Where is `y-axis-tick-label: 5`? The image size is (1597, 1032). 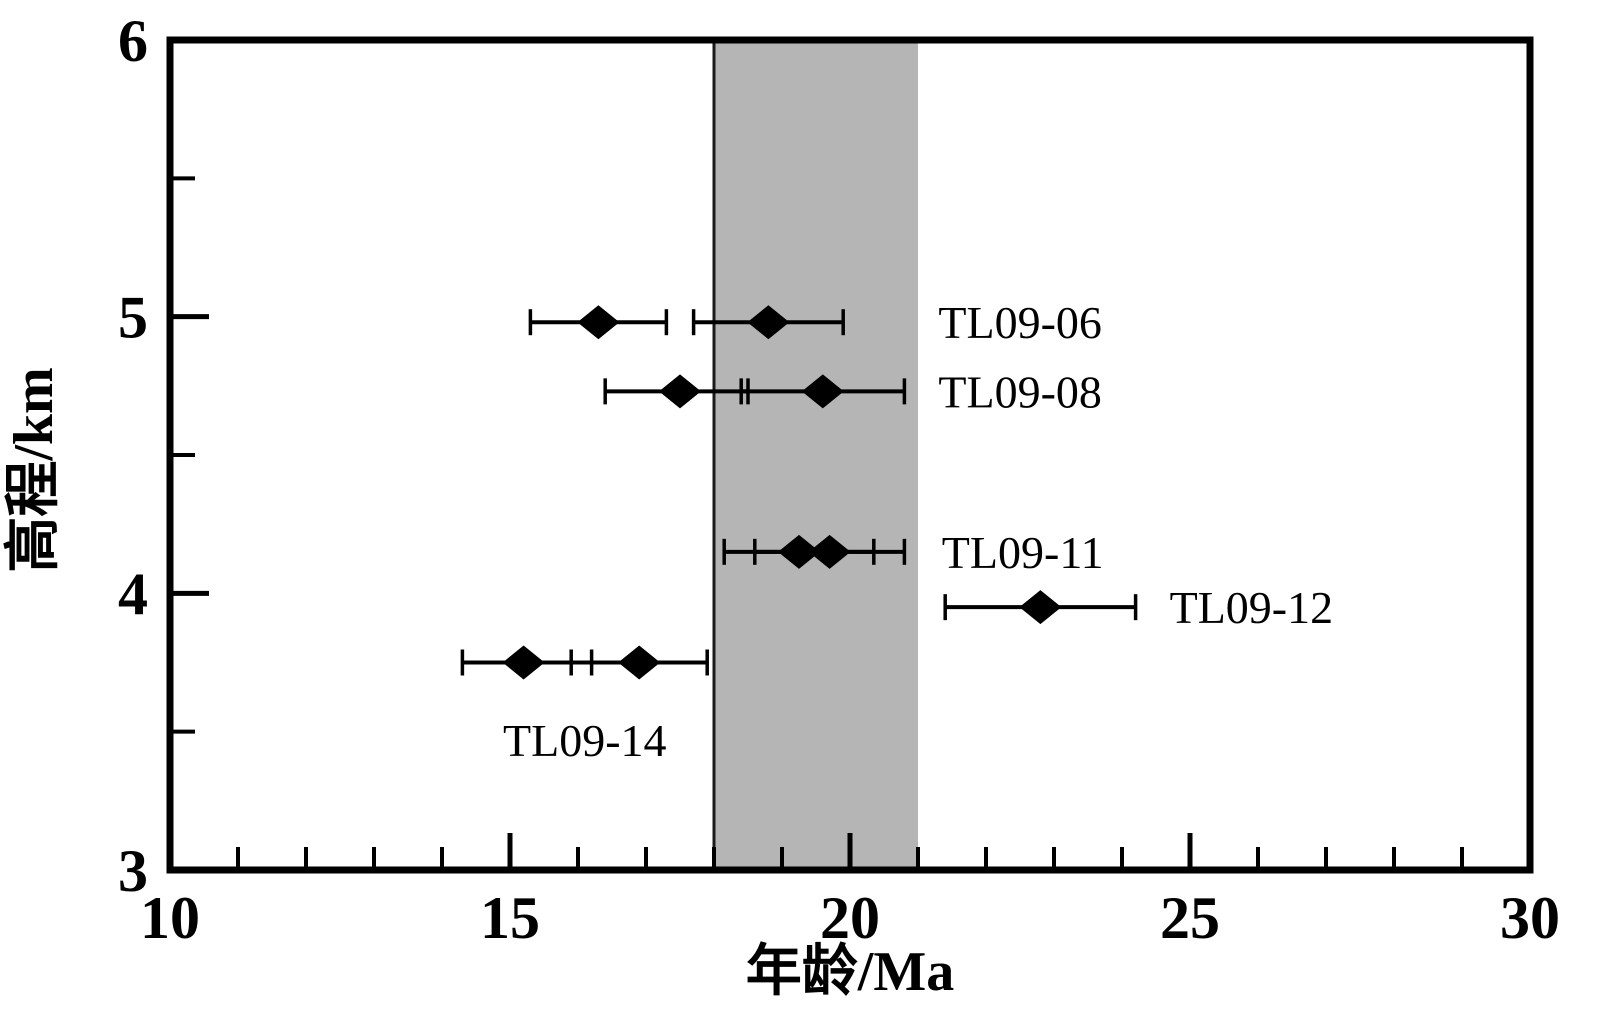
y-axis-tick-label: 5 is located at coordinates (133, 318).